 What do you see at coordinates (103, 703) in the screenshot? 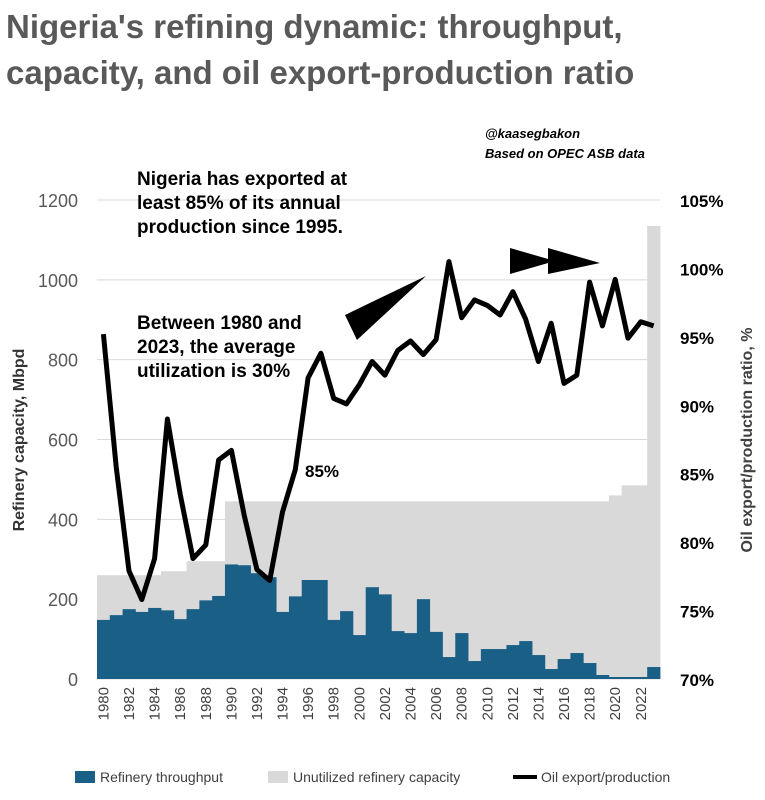
I see `x-tick-label: 1980` at bounding box center [103, 703].